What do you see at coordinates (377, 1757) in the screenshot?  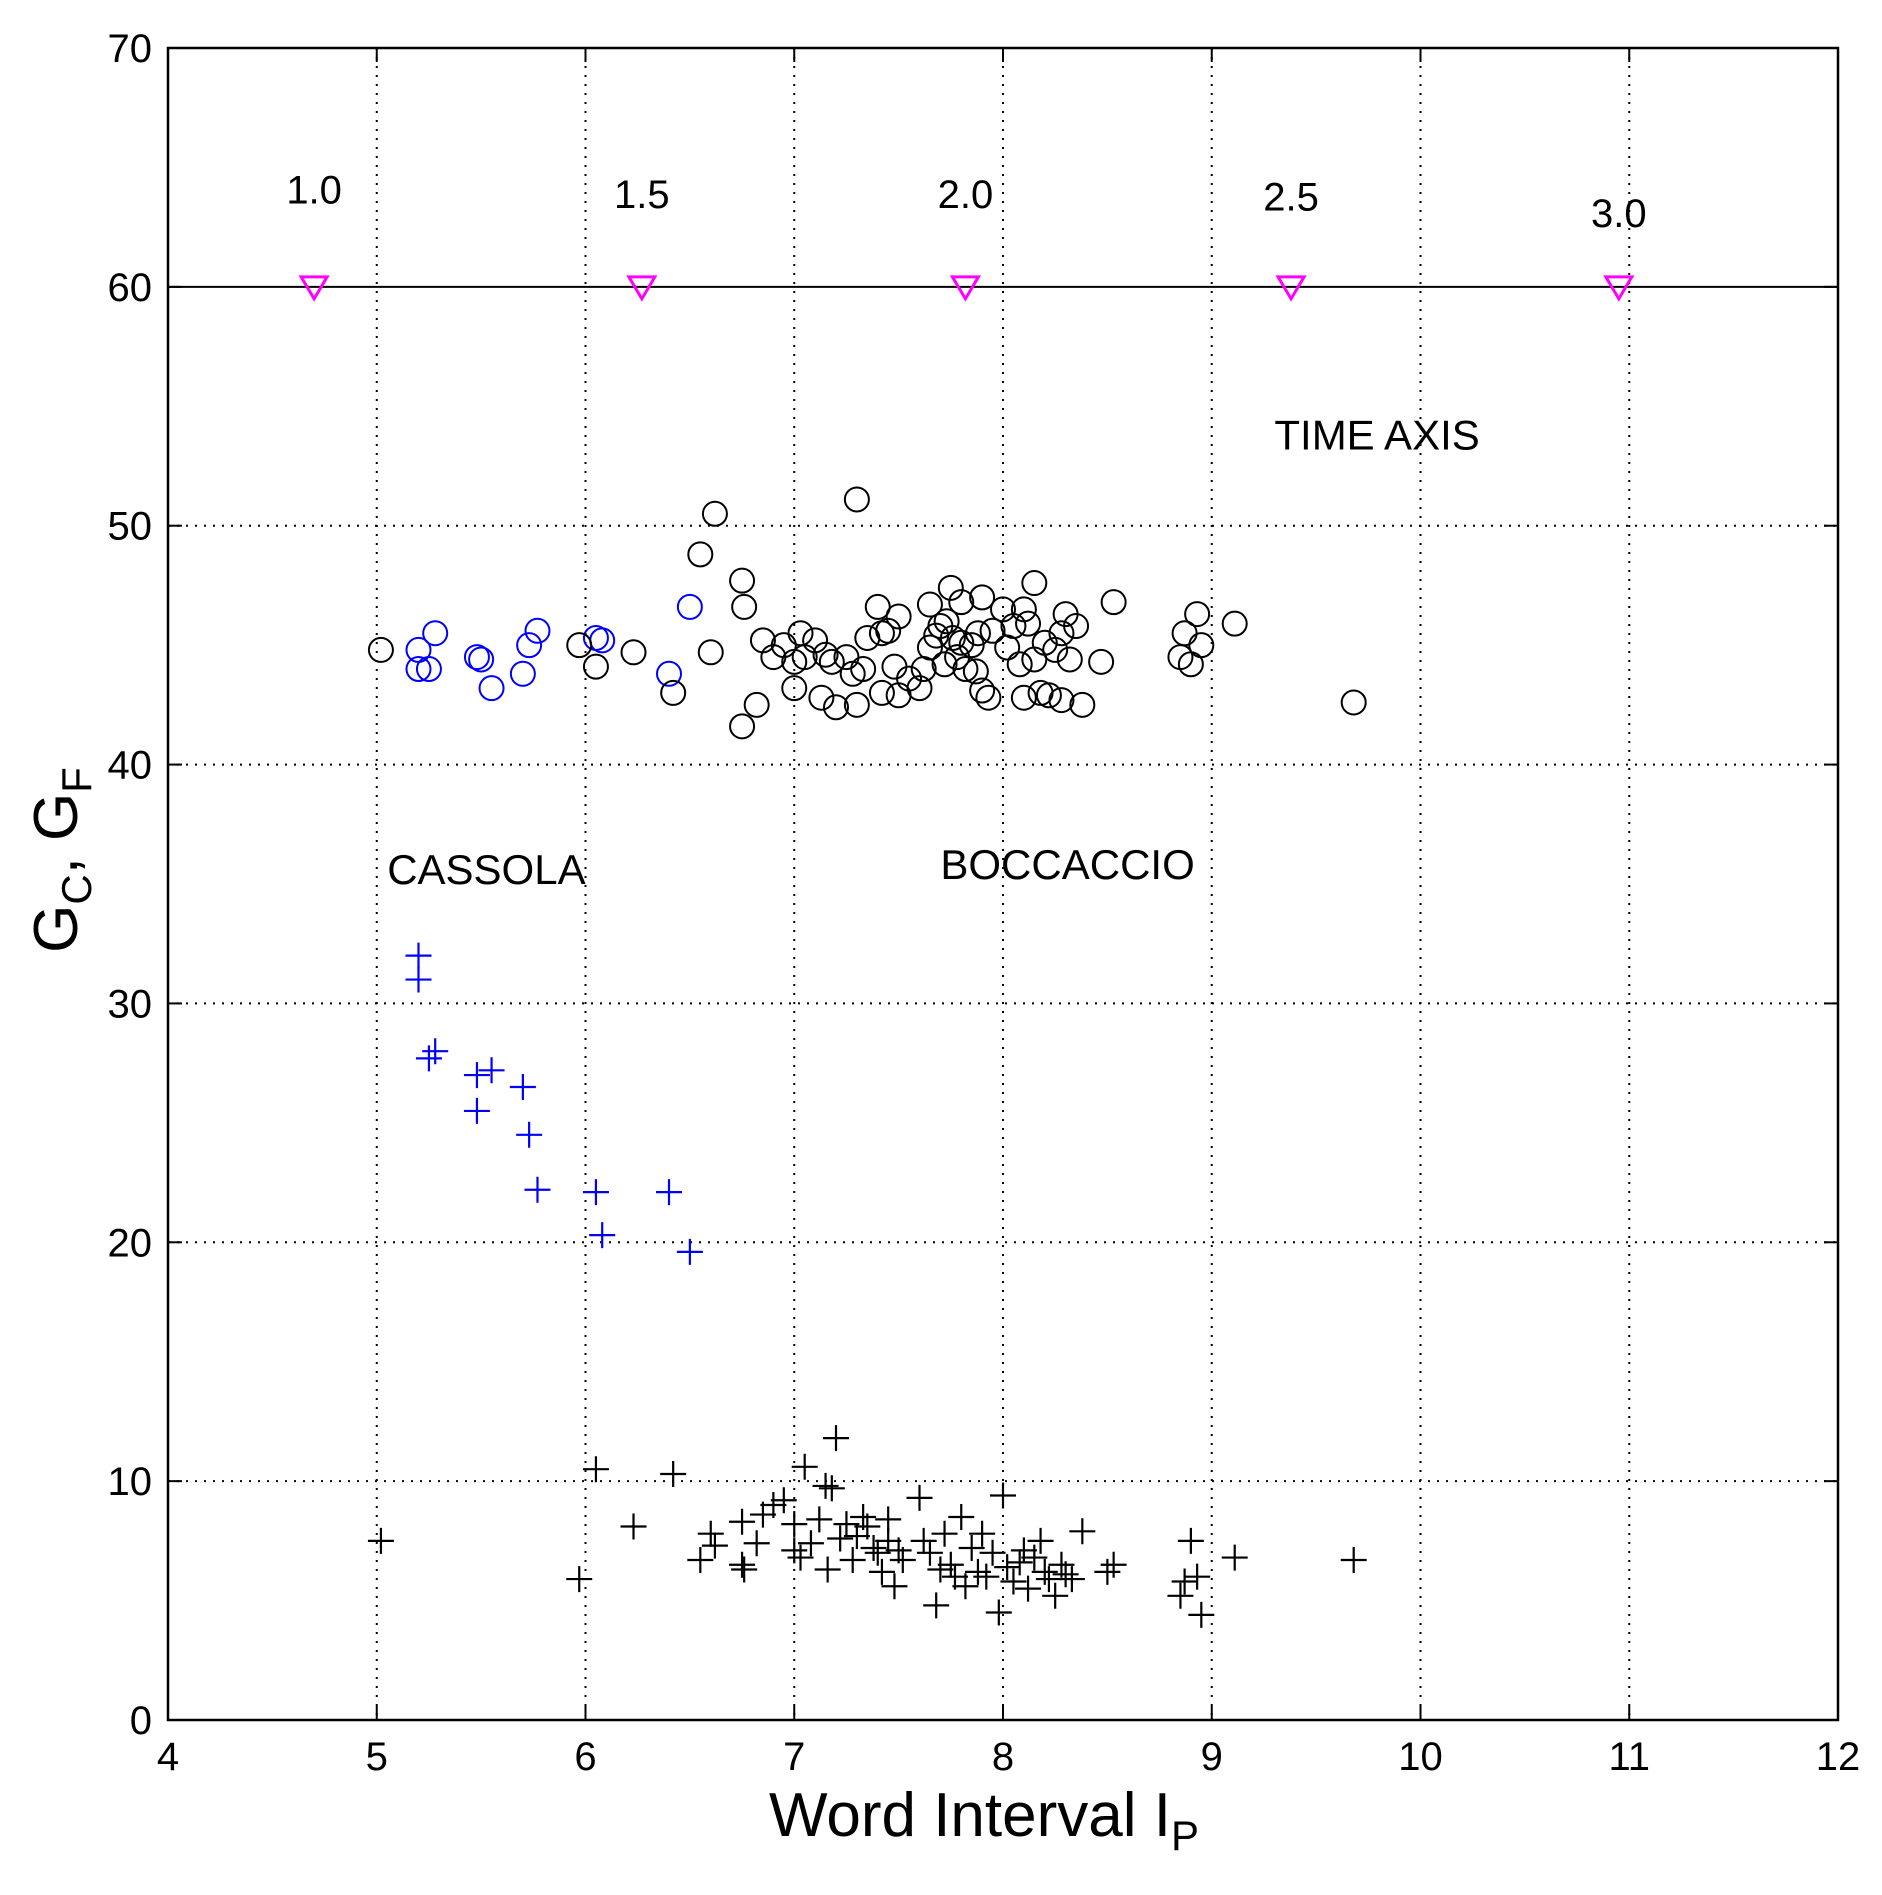 I see `x-tick-label: 5` at bounding box center [377, 1757].